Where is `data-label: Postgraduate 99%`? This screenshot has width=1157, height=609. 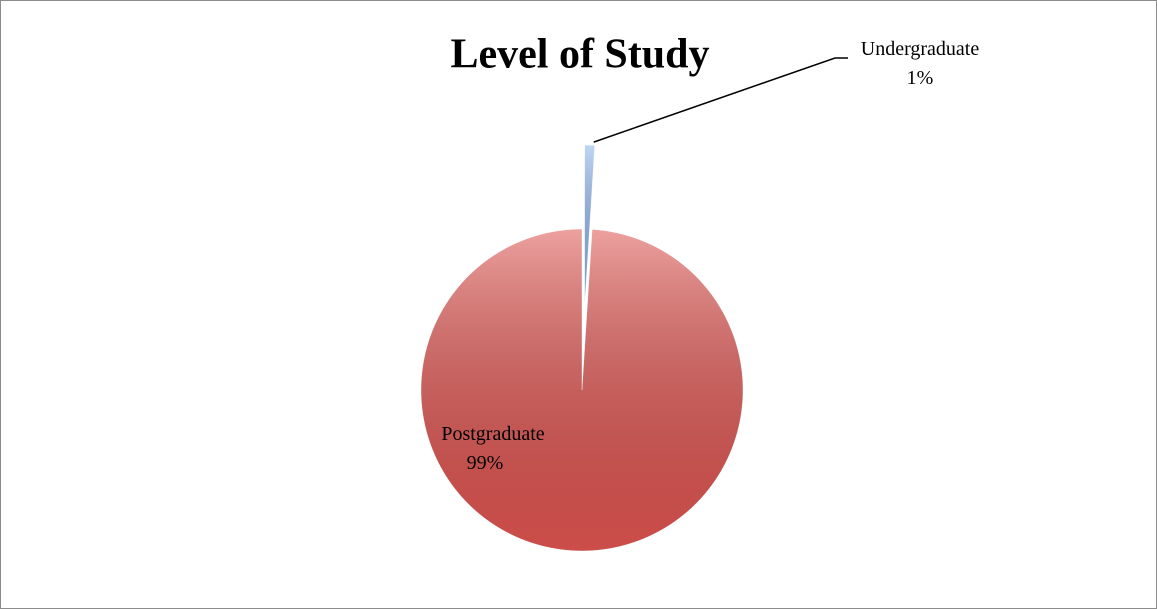 data-label: Postgraduate 99% is located at coordinates (492, 448).